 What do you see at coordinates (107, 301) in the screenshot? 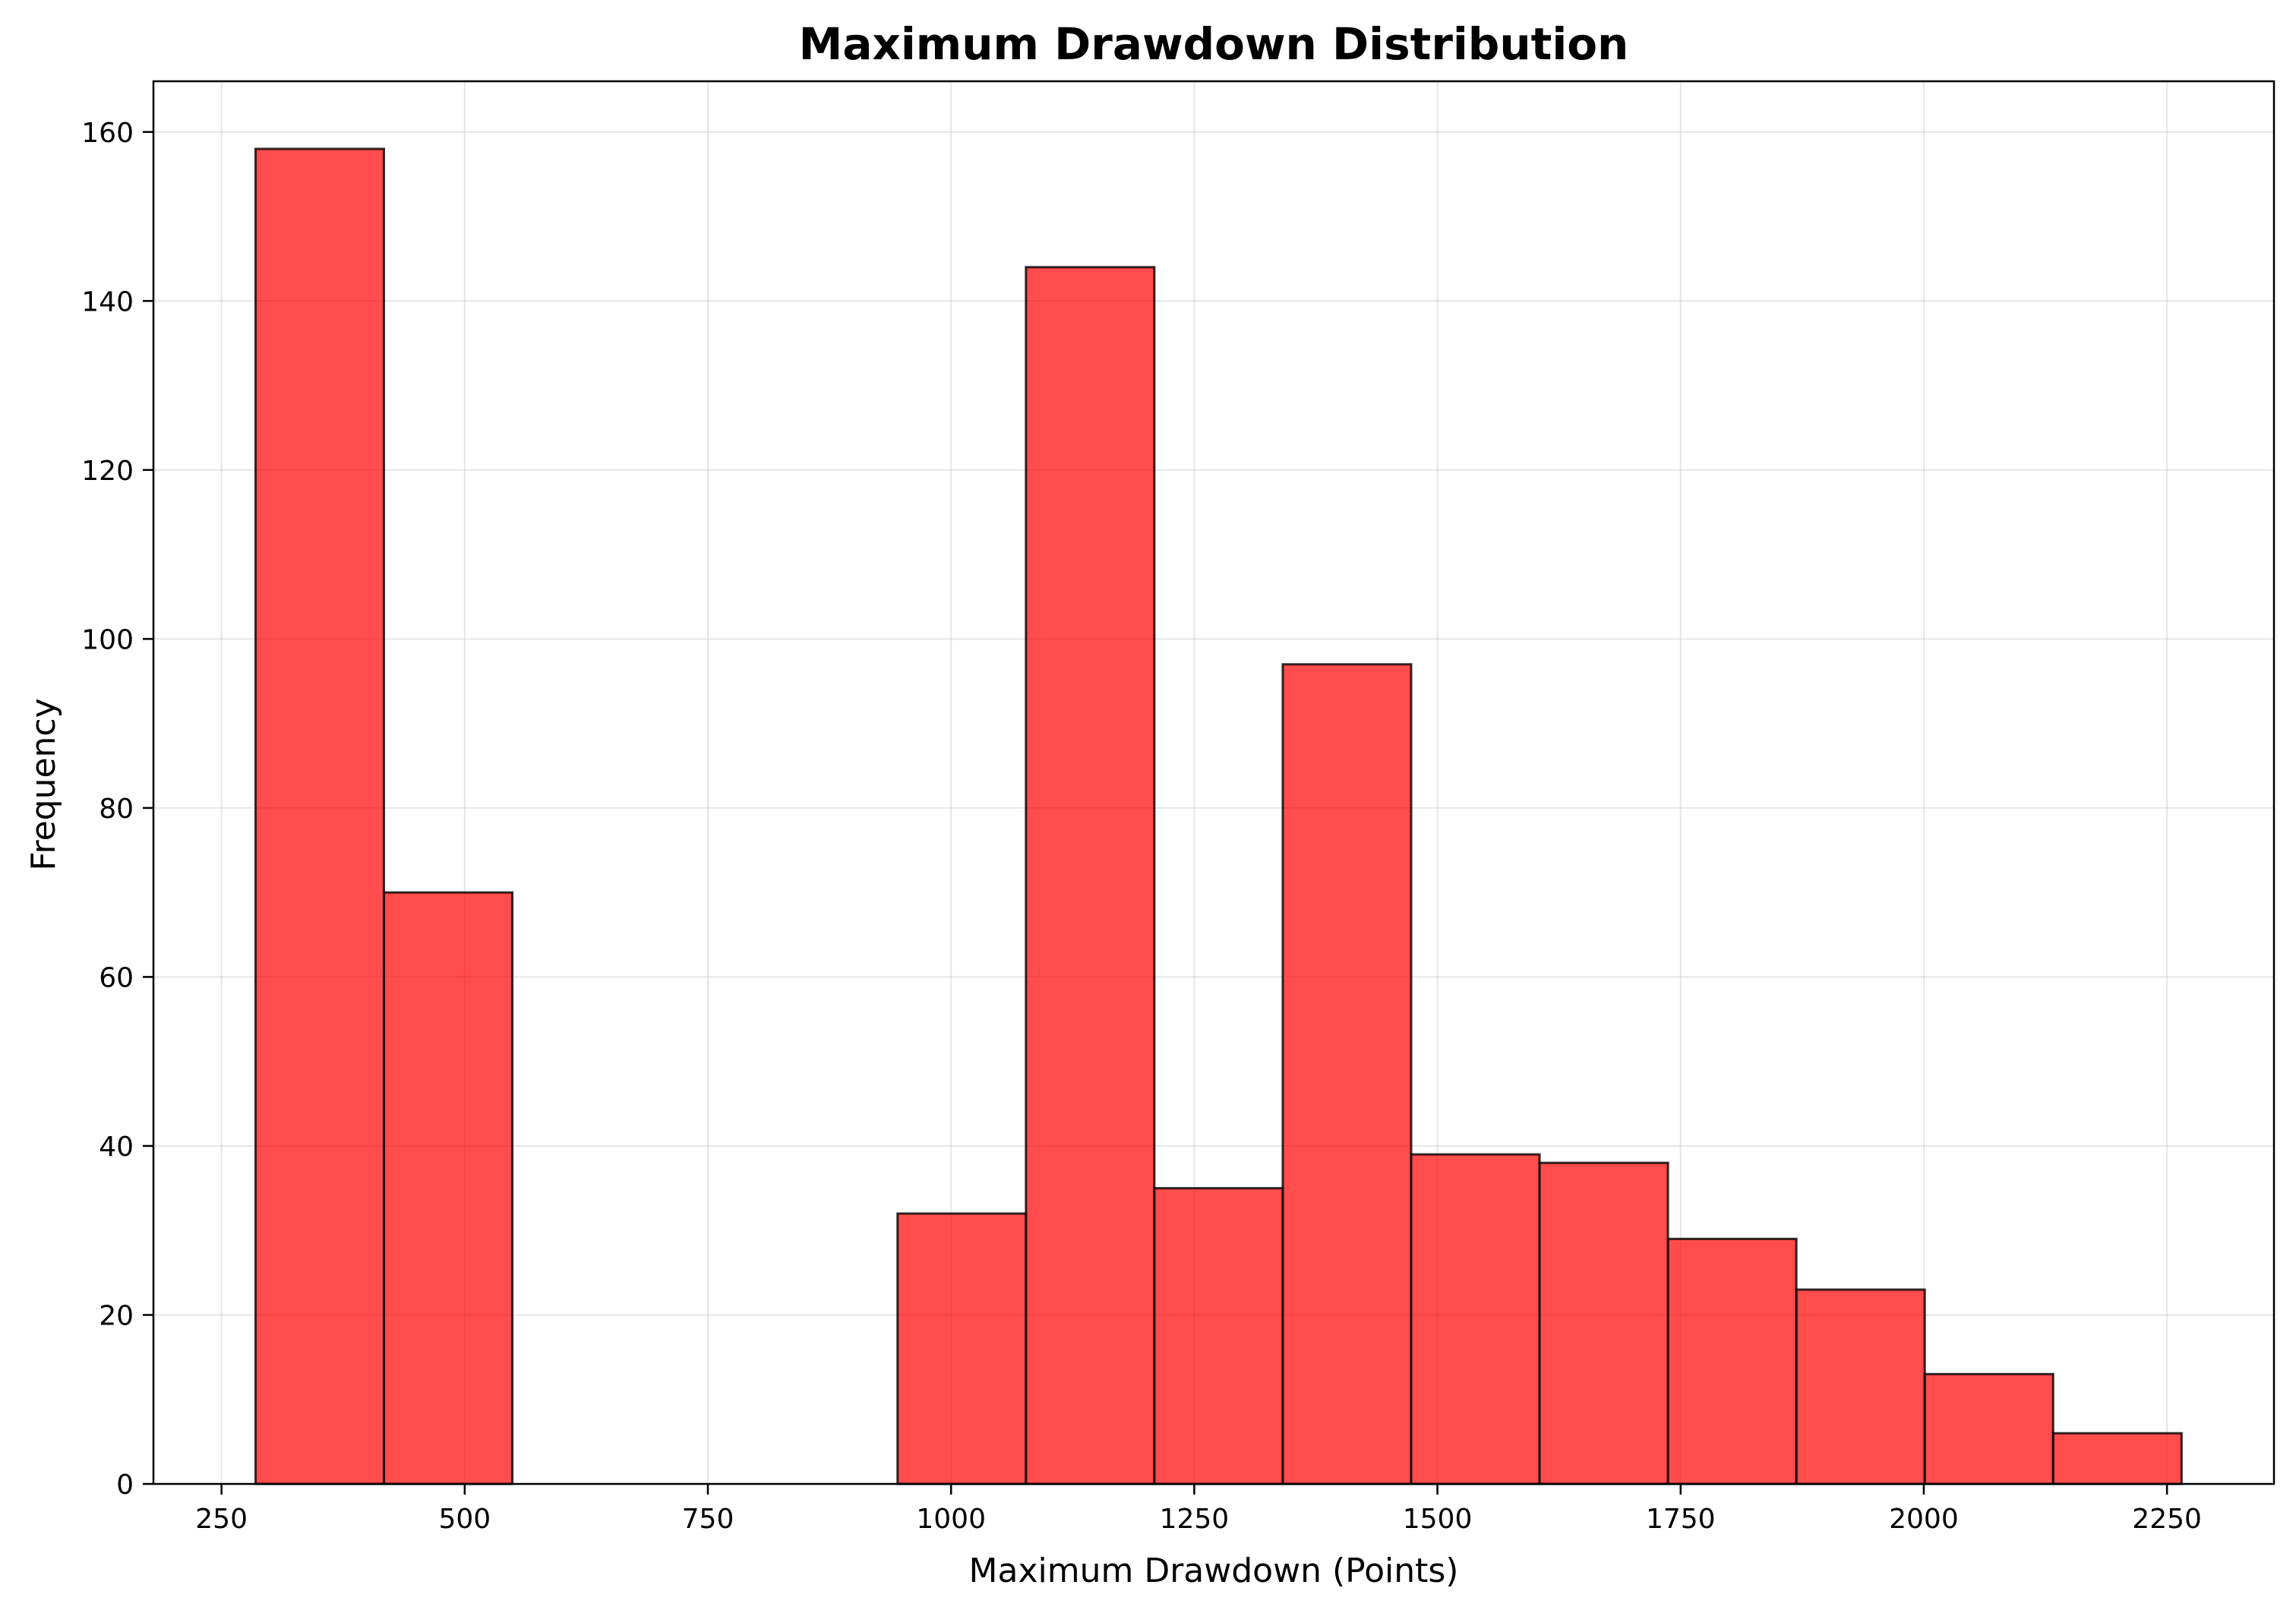
I see `y-tick-label: 140` at bounding box center [107, 301].